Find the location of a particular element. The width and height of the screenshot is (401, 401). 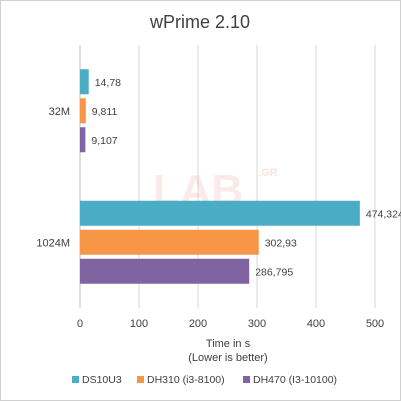

data-label: 302,93 is located at coordinates (281, 243).